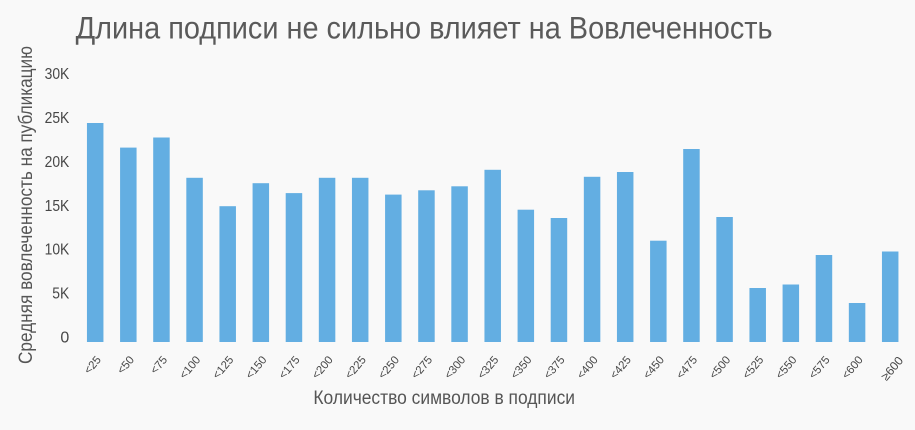 The image size is (915, 430). I want to click on svg-text: <525, so click(754, 367).